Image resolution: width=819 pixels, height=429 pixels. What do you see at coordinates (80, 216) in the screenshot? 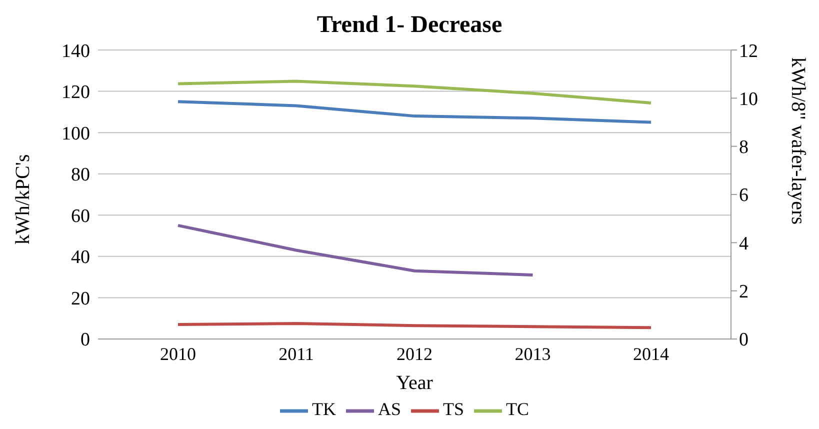
I see `y-tick-label: 60` at bounding box center [80, 216].